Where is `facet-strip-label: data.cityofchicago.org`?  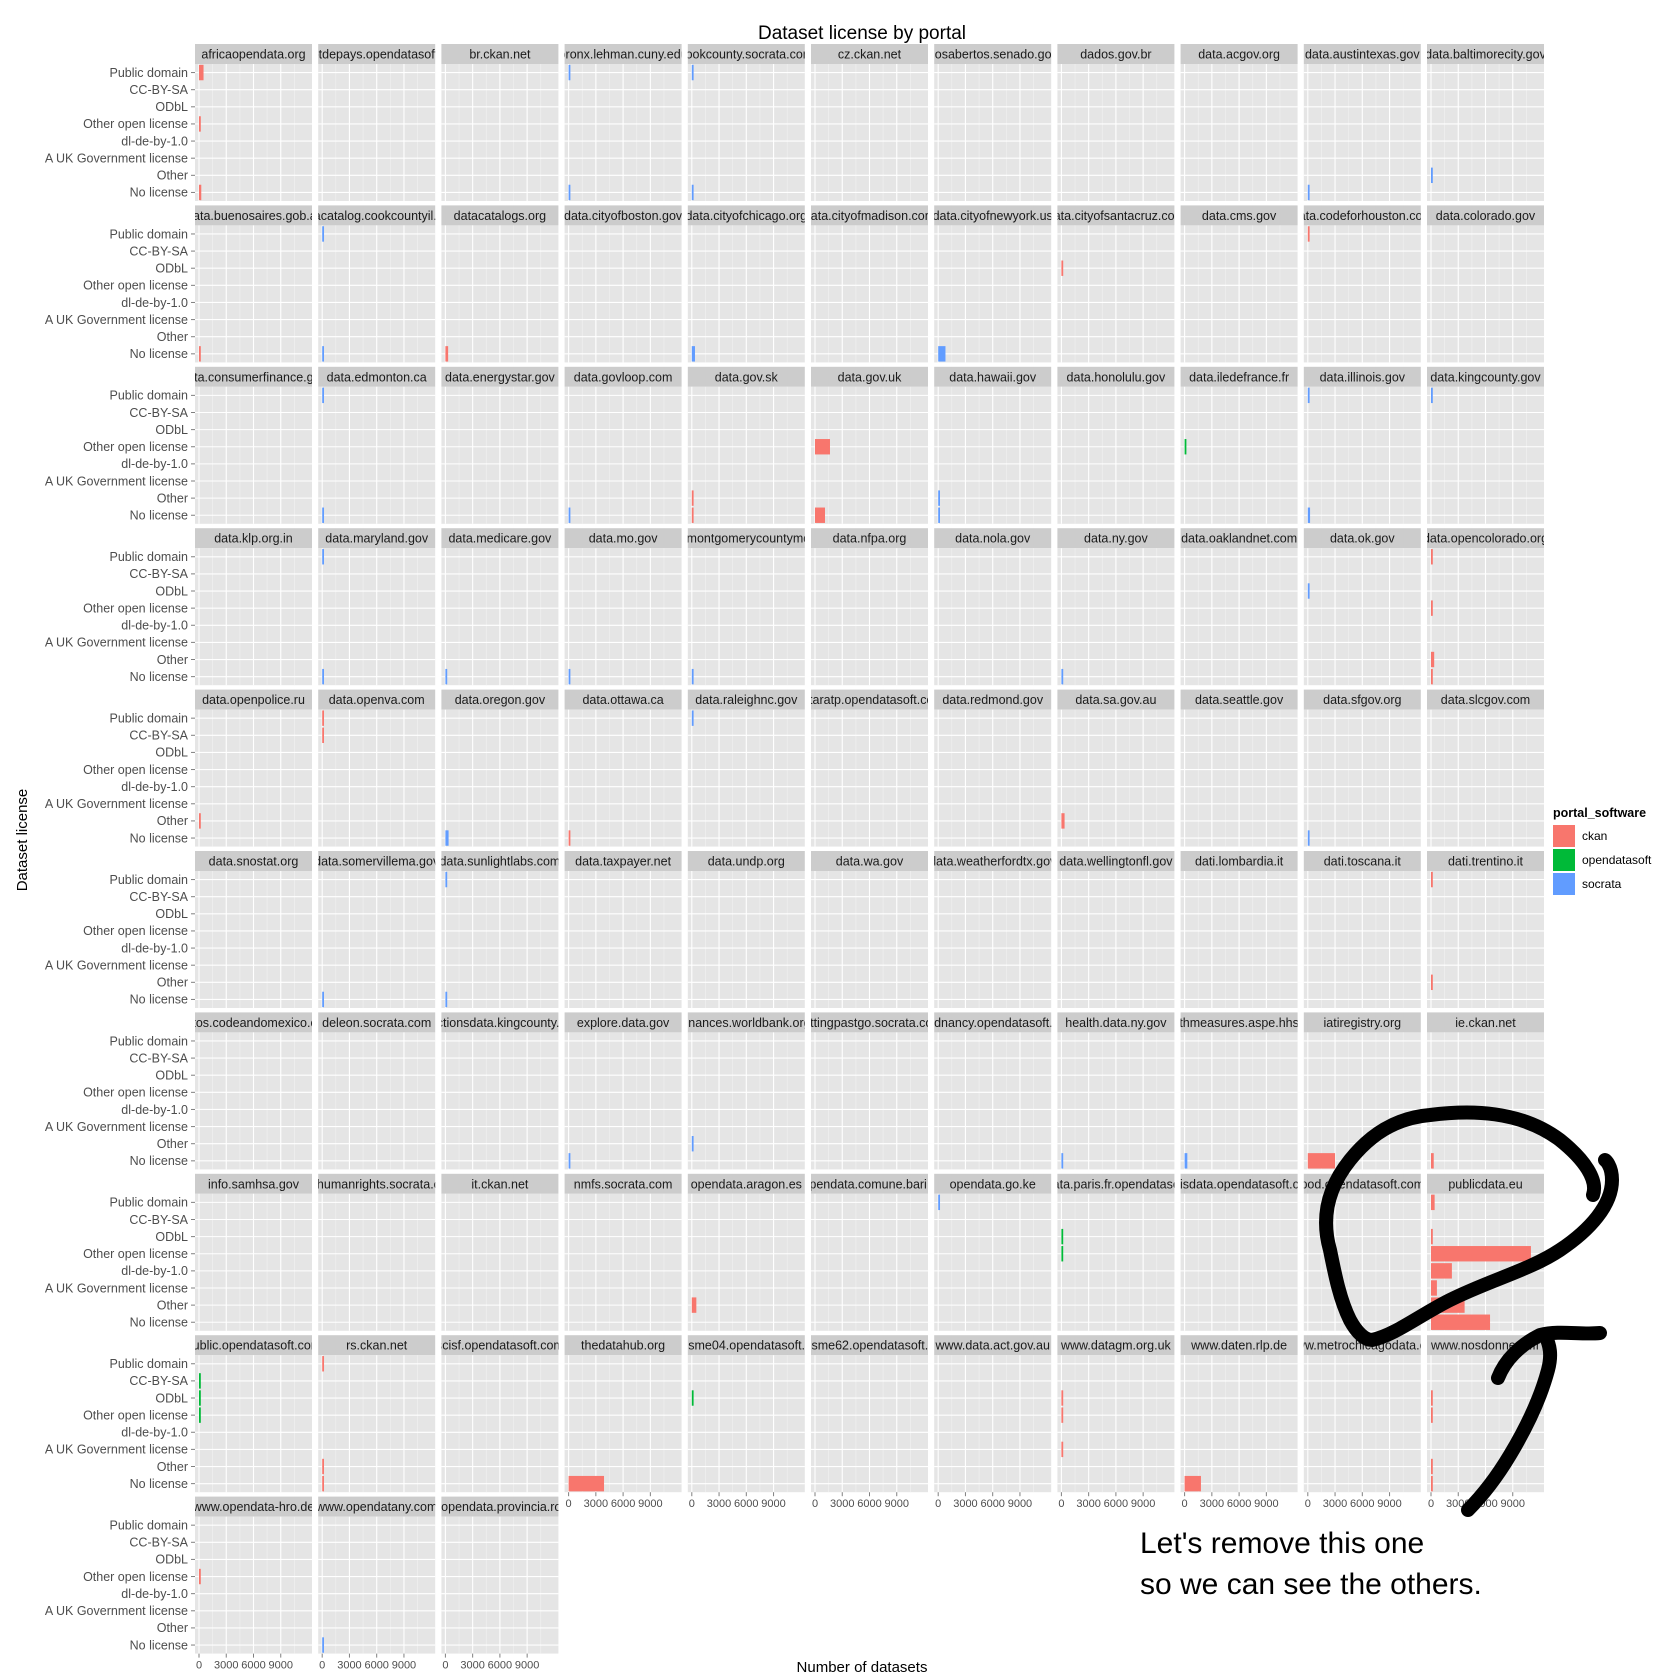 facet-strip-label: data.cityofchicago.org is located at coordinates (746, 216).